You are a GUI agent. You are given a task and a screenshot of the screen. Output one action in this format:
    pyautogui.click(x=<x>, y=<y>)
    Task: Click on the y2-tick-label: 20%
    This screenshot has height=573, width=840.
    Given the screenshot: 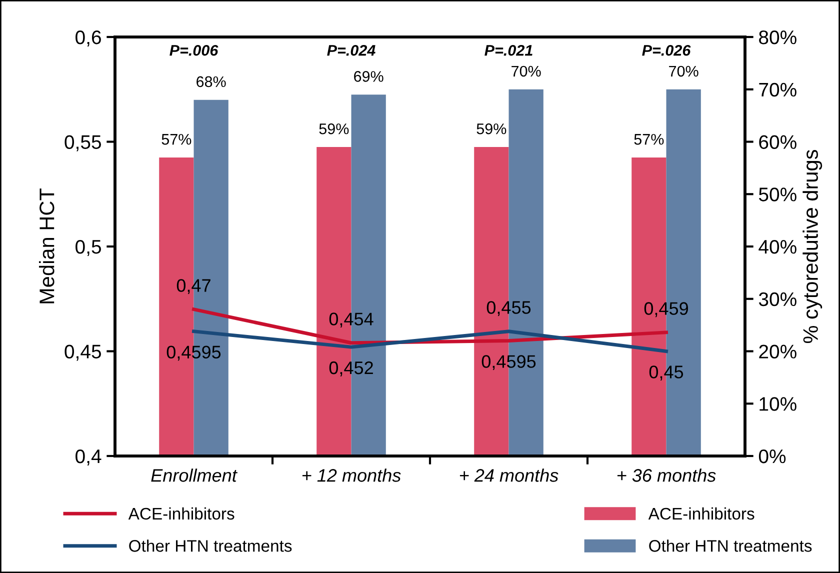 What is the action you would take?
    pyautogui.click(x=777, y=351)
    